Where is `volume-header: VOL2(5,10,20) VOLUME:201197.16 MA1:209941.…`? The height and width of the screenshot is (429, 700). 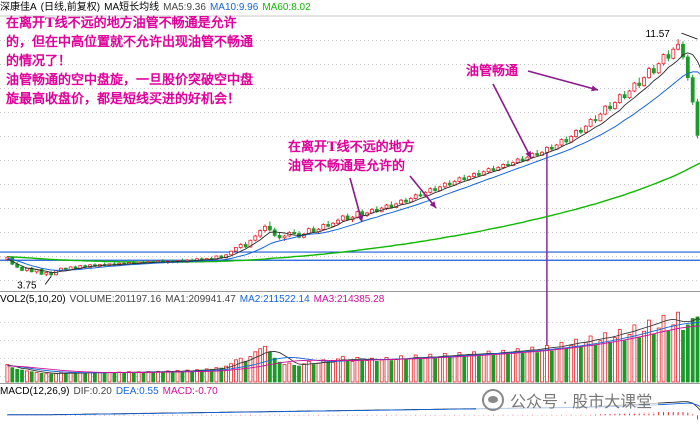
volume-header: VOL2(5,10,20) VOLUME:201197.16 MA1:209941.… is located at coordinates (194, 300).